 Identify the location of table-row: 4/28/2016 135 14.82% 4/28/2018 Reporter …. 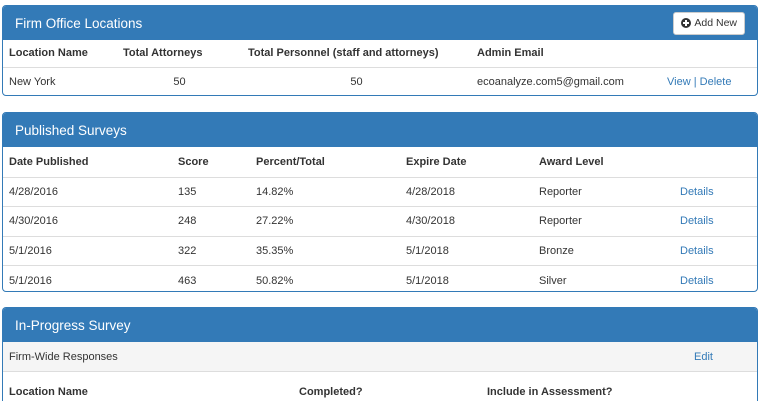
(380, 192).